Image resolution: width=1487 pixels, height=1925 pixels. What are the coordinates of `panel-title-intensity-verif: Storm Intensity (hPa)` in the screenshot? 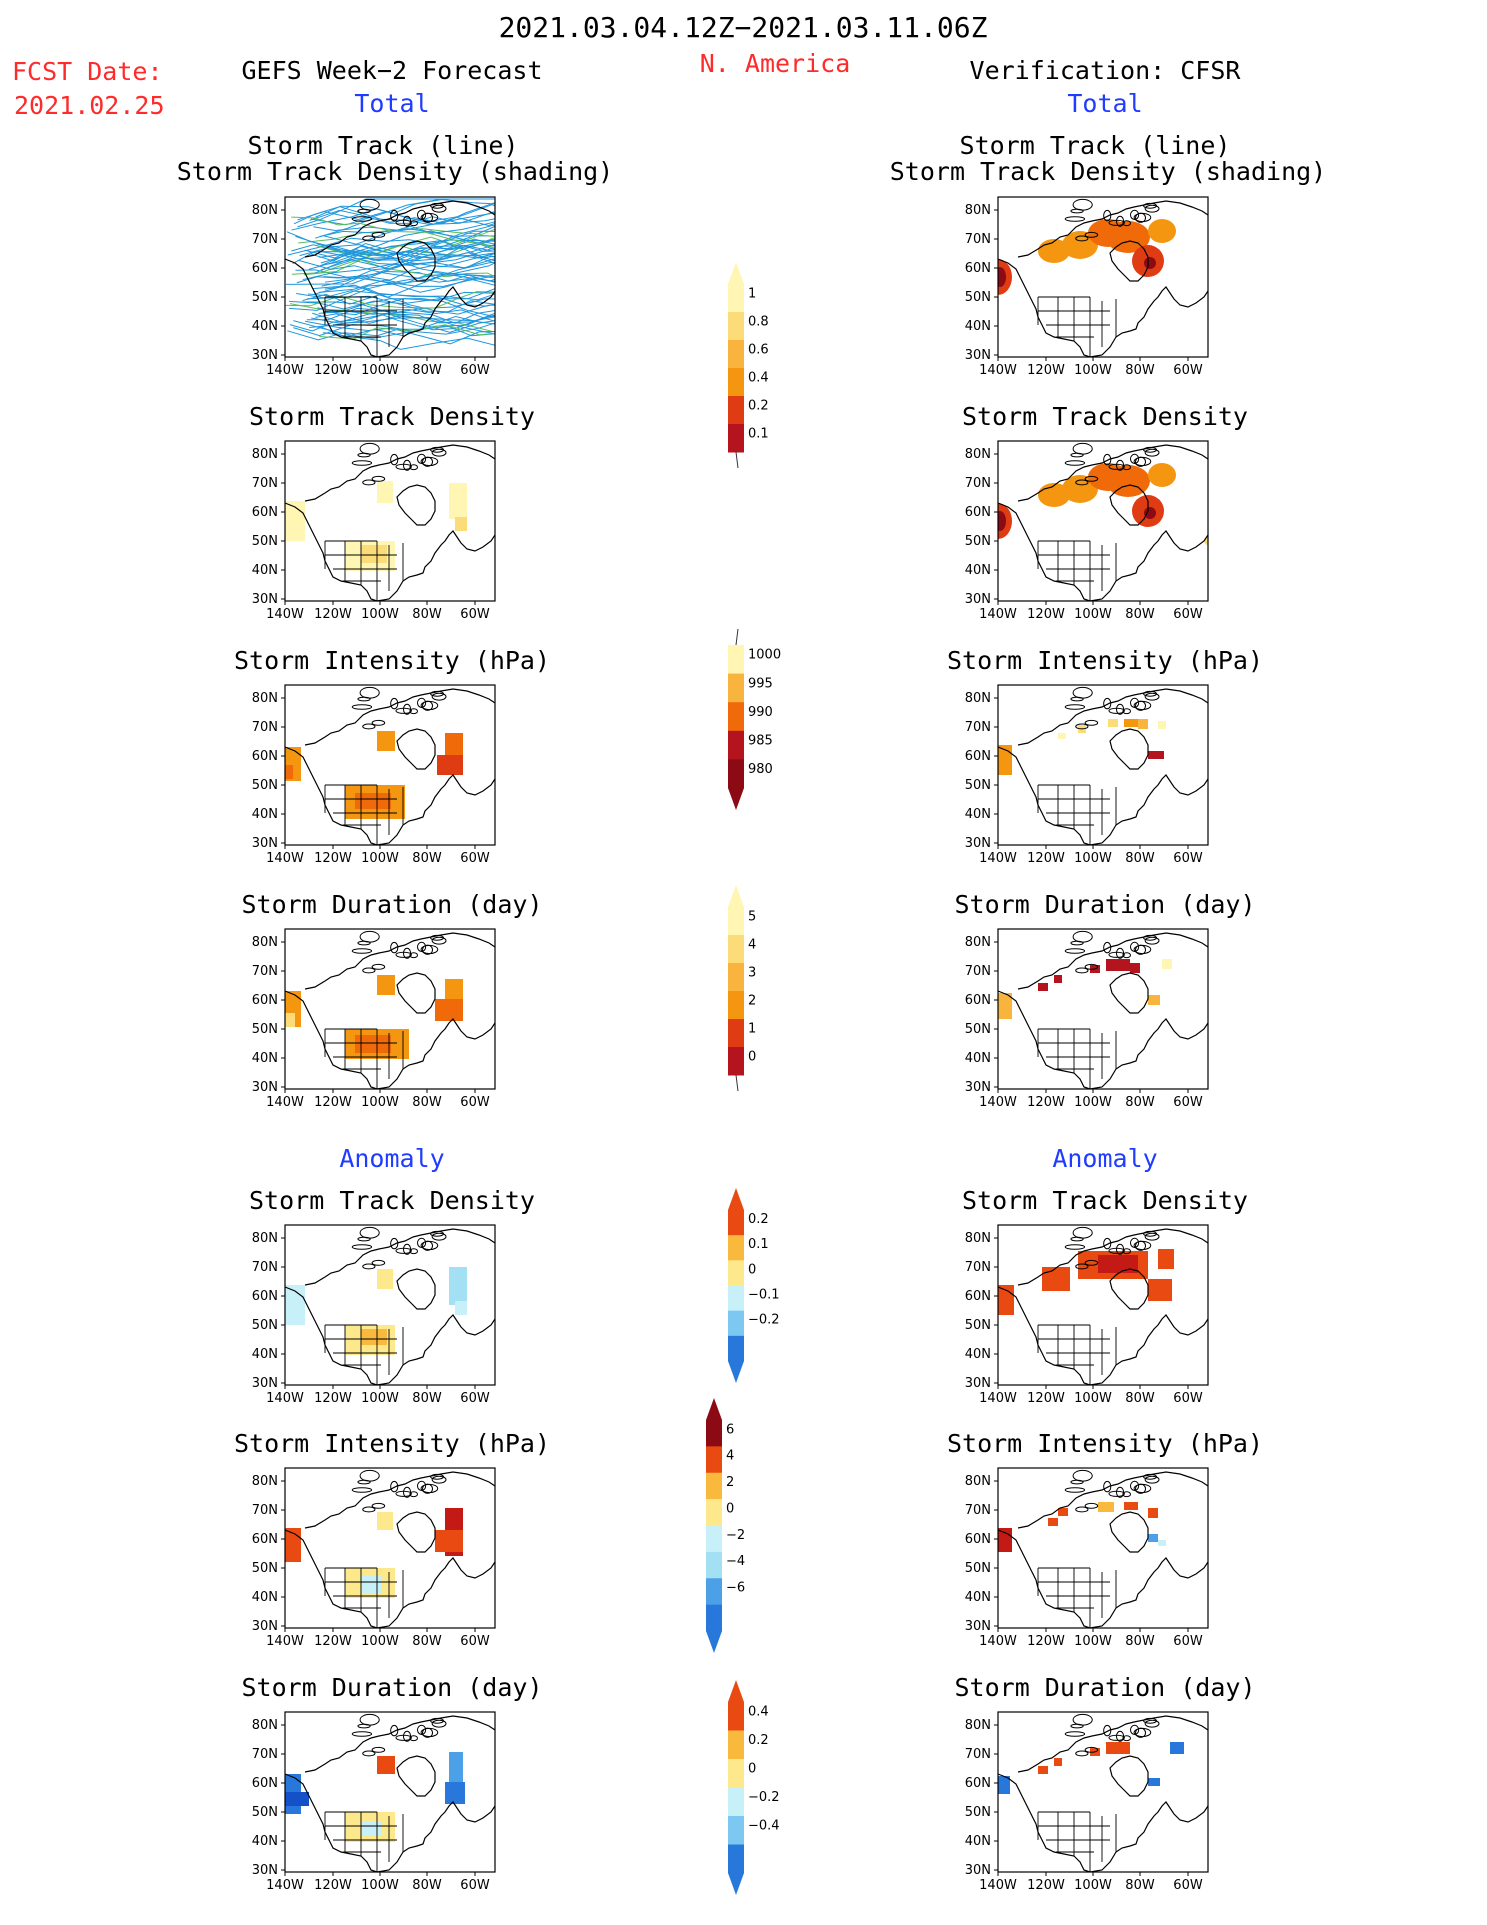 It's located at (1105, 660).